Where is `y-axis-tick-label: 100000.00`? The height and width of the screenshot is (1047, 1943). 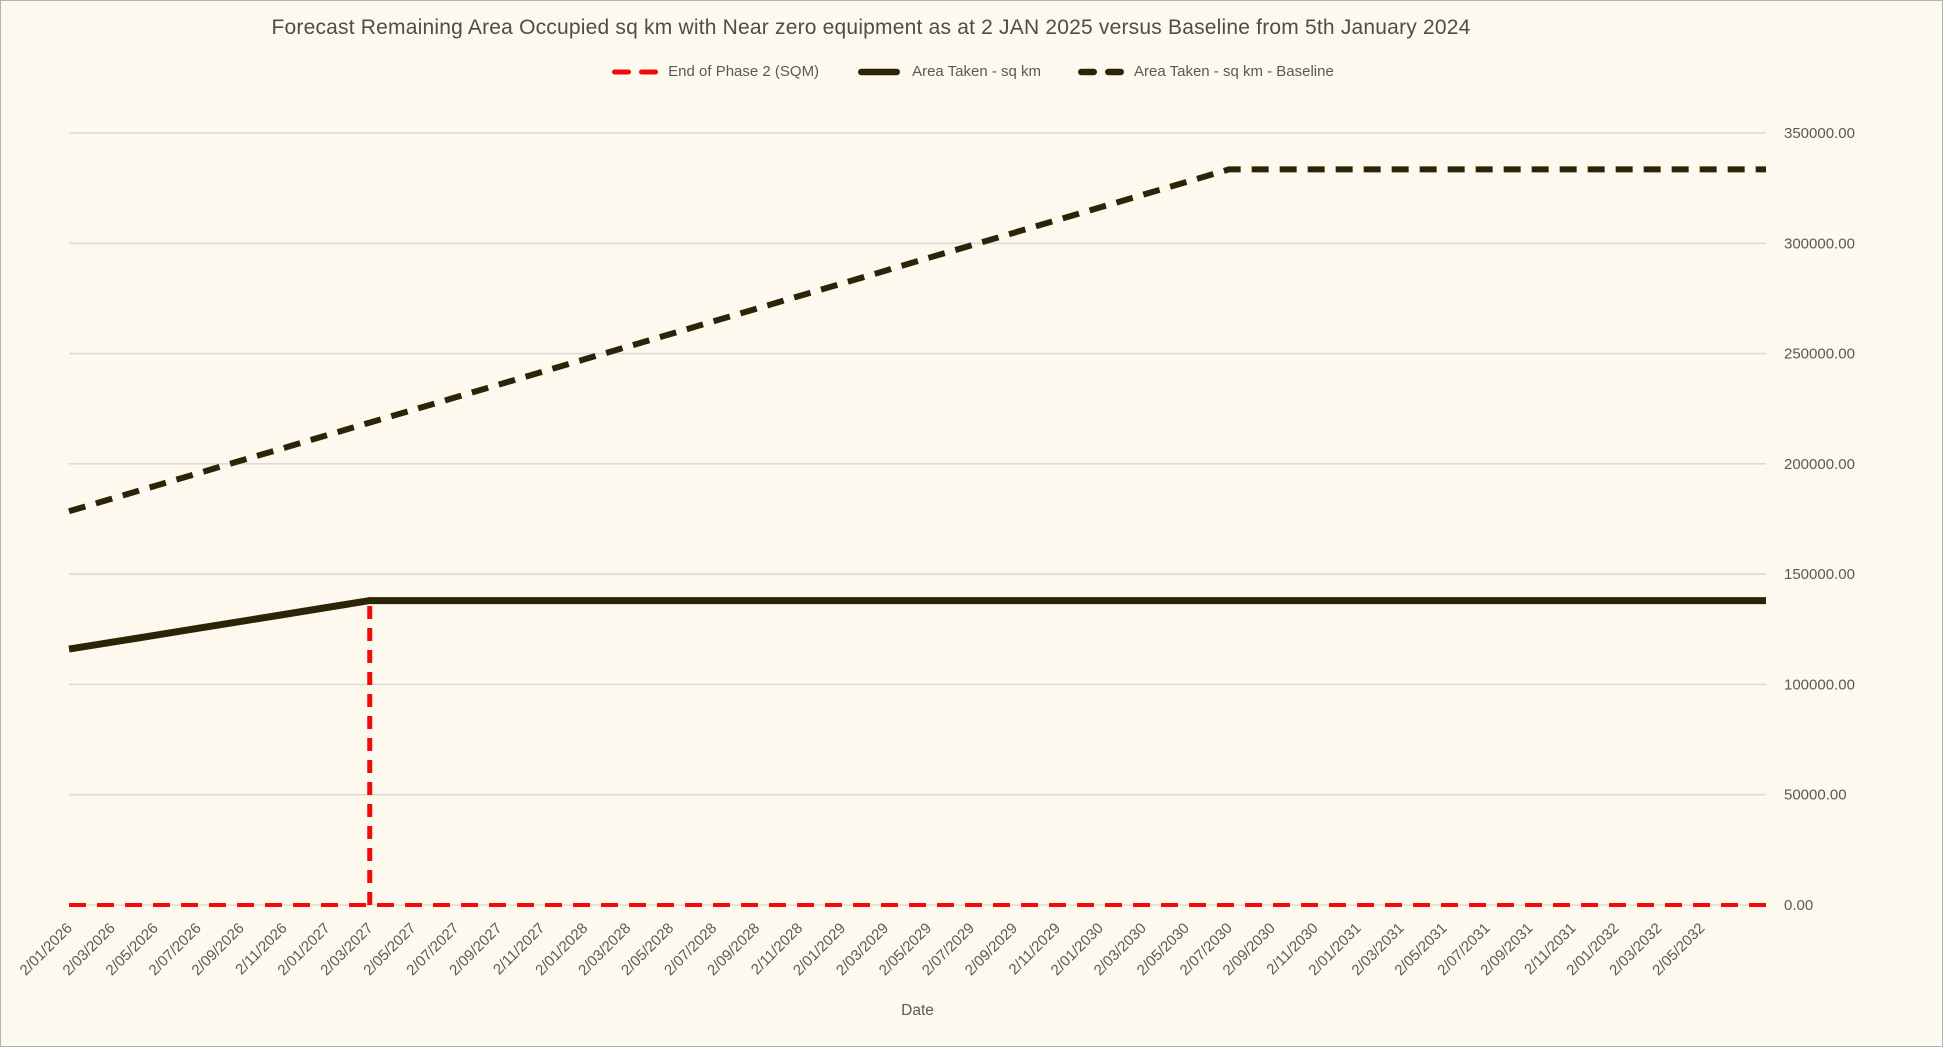 y-axis-tick-label: 100000.00 is located at coordinates (1819, 684).